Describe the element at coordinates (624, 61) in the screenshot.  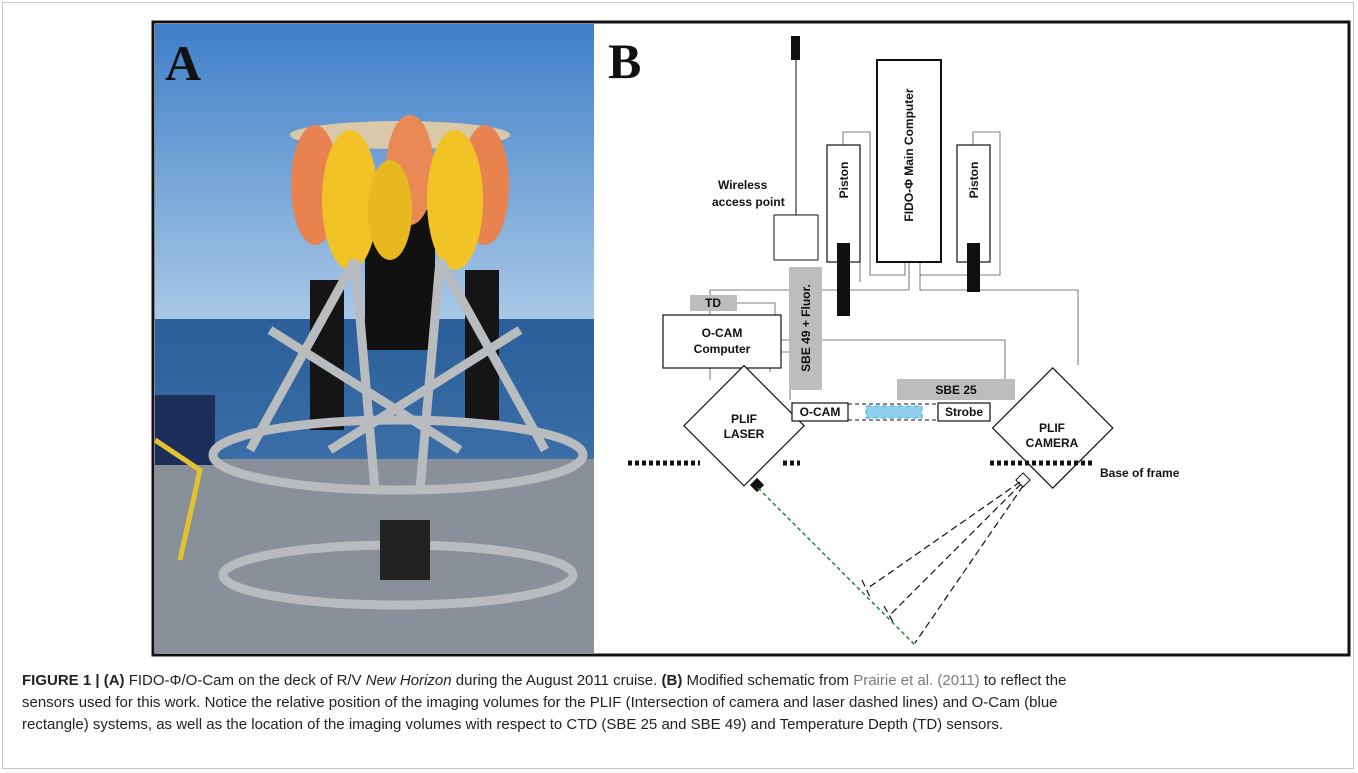
I see `panel-label: B` at that location.